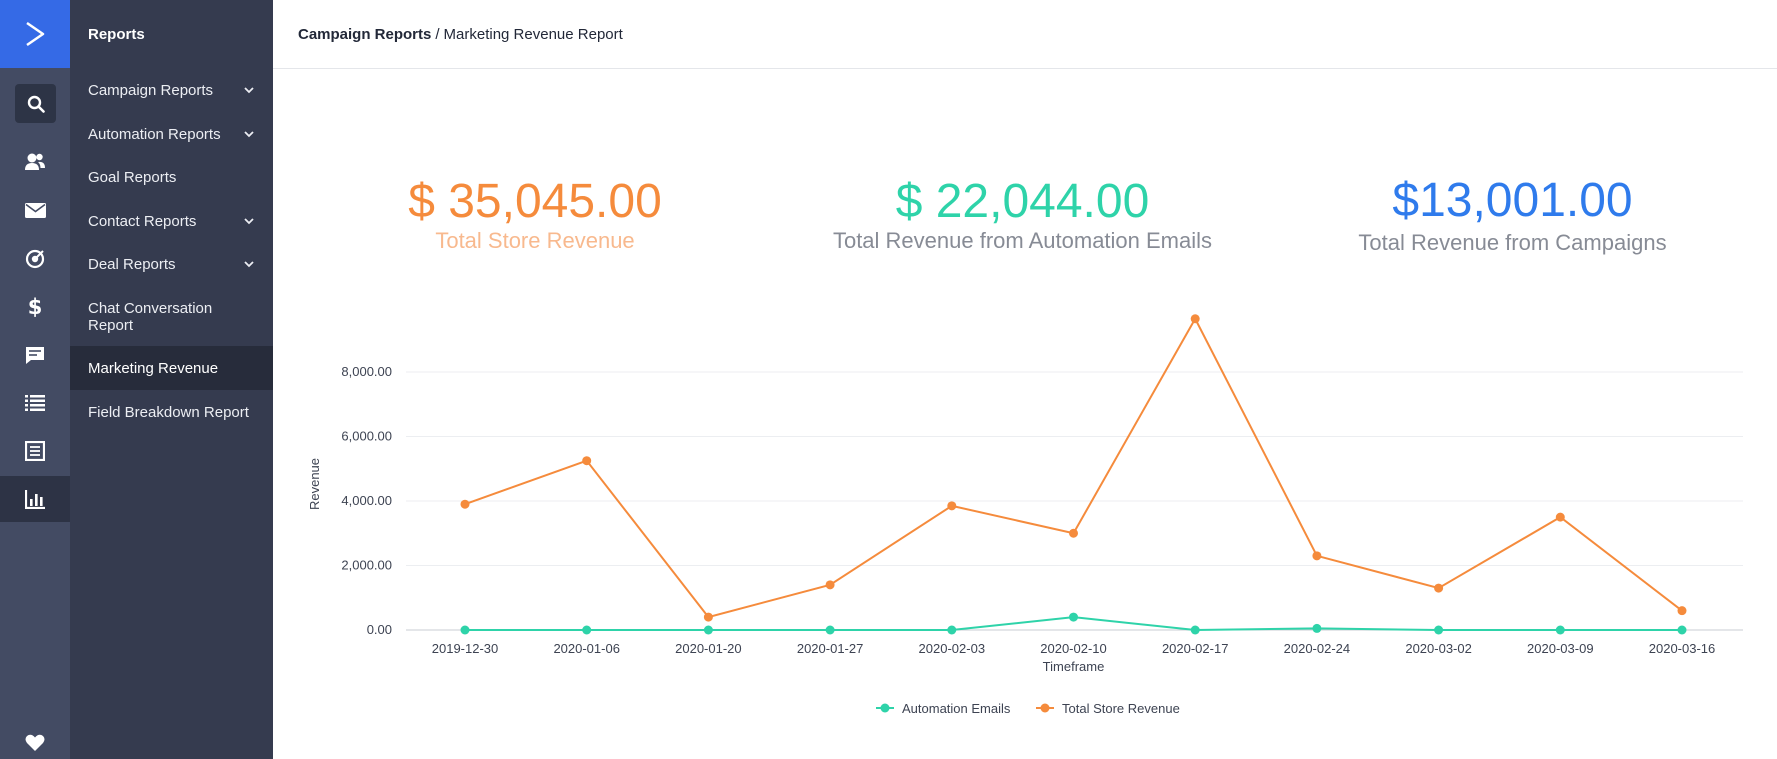 The height and width of the screenshot is (759, 1777). What do you see at coordinates (35, 403) in the screenshot?
I see `list-icon` at bounding box center [35, 403].